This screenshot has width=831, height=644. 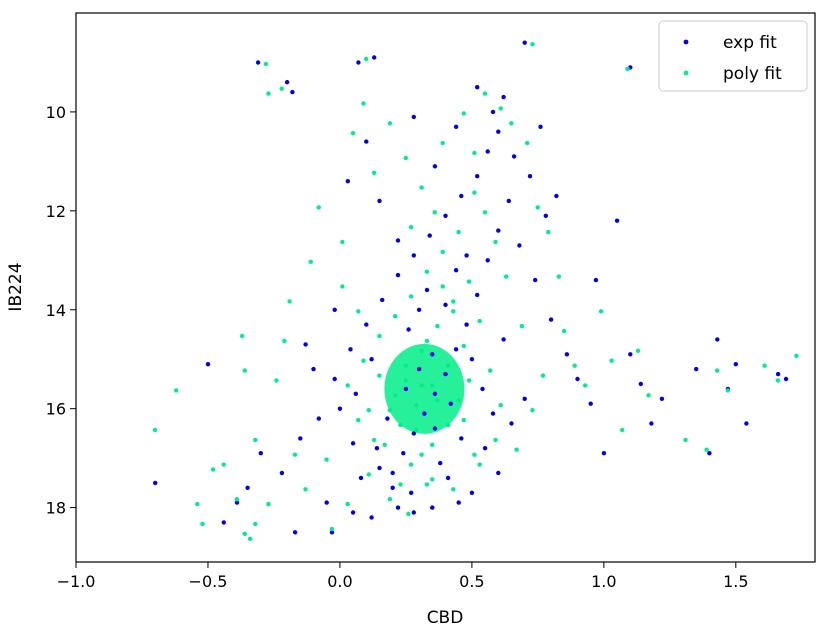 What do you see at coordinates (61, 310) in the screenshot?
I see `y-axis: 10 12 14 16 18` at bounding box center [61, 310].